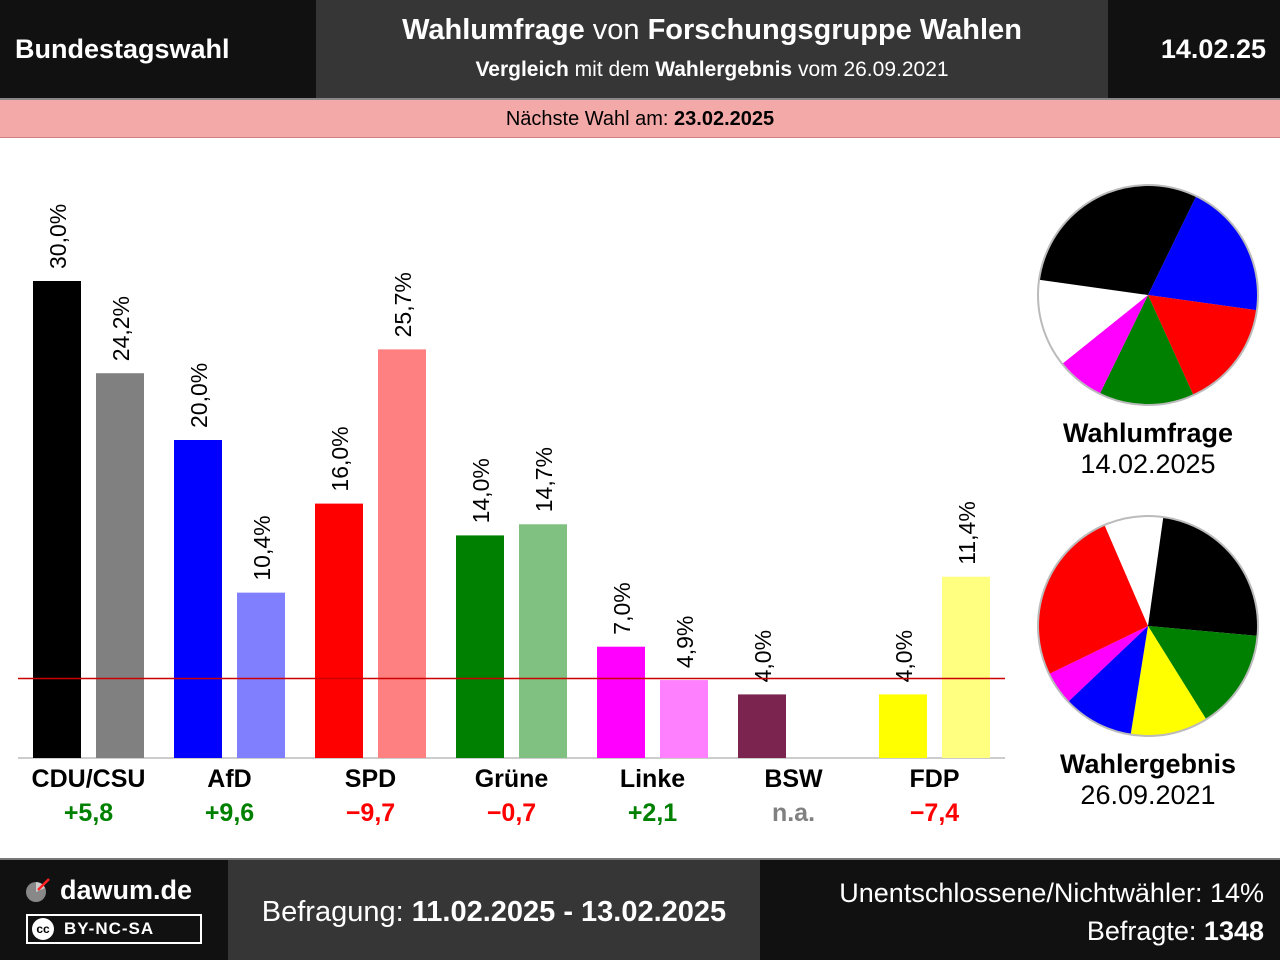 The width and height of the screenshot is (1280, 960). I want to click on pie-result-title: Wahlergebnis, so click(1148, 764).